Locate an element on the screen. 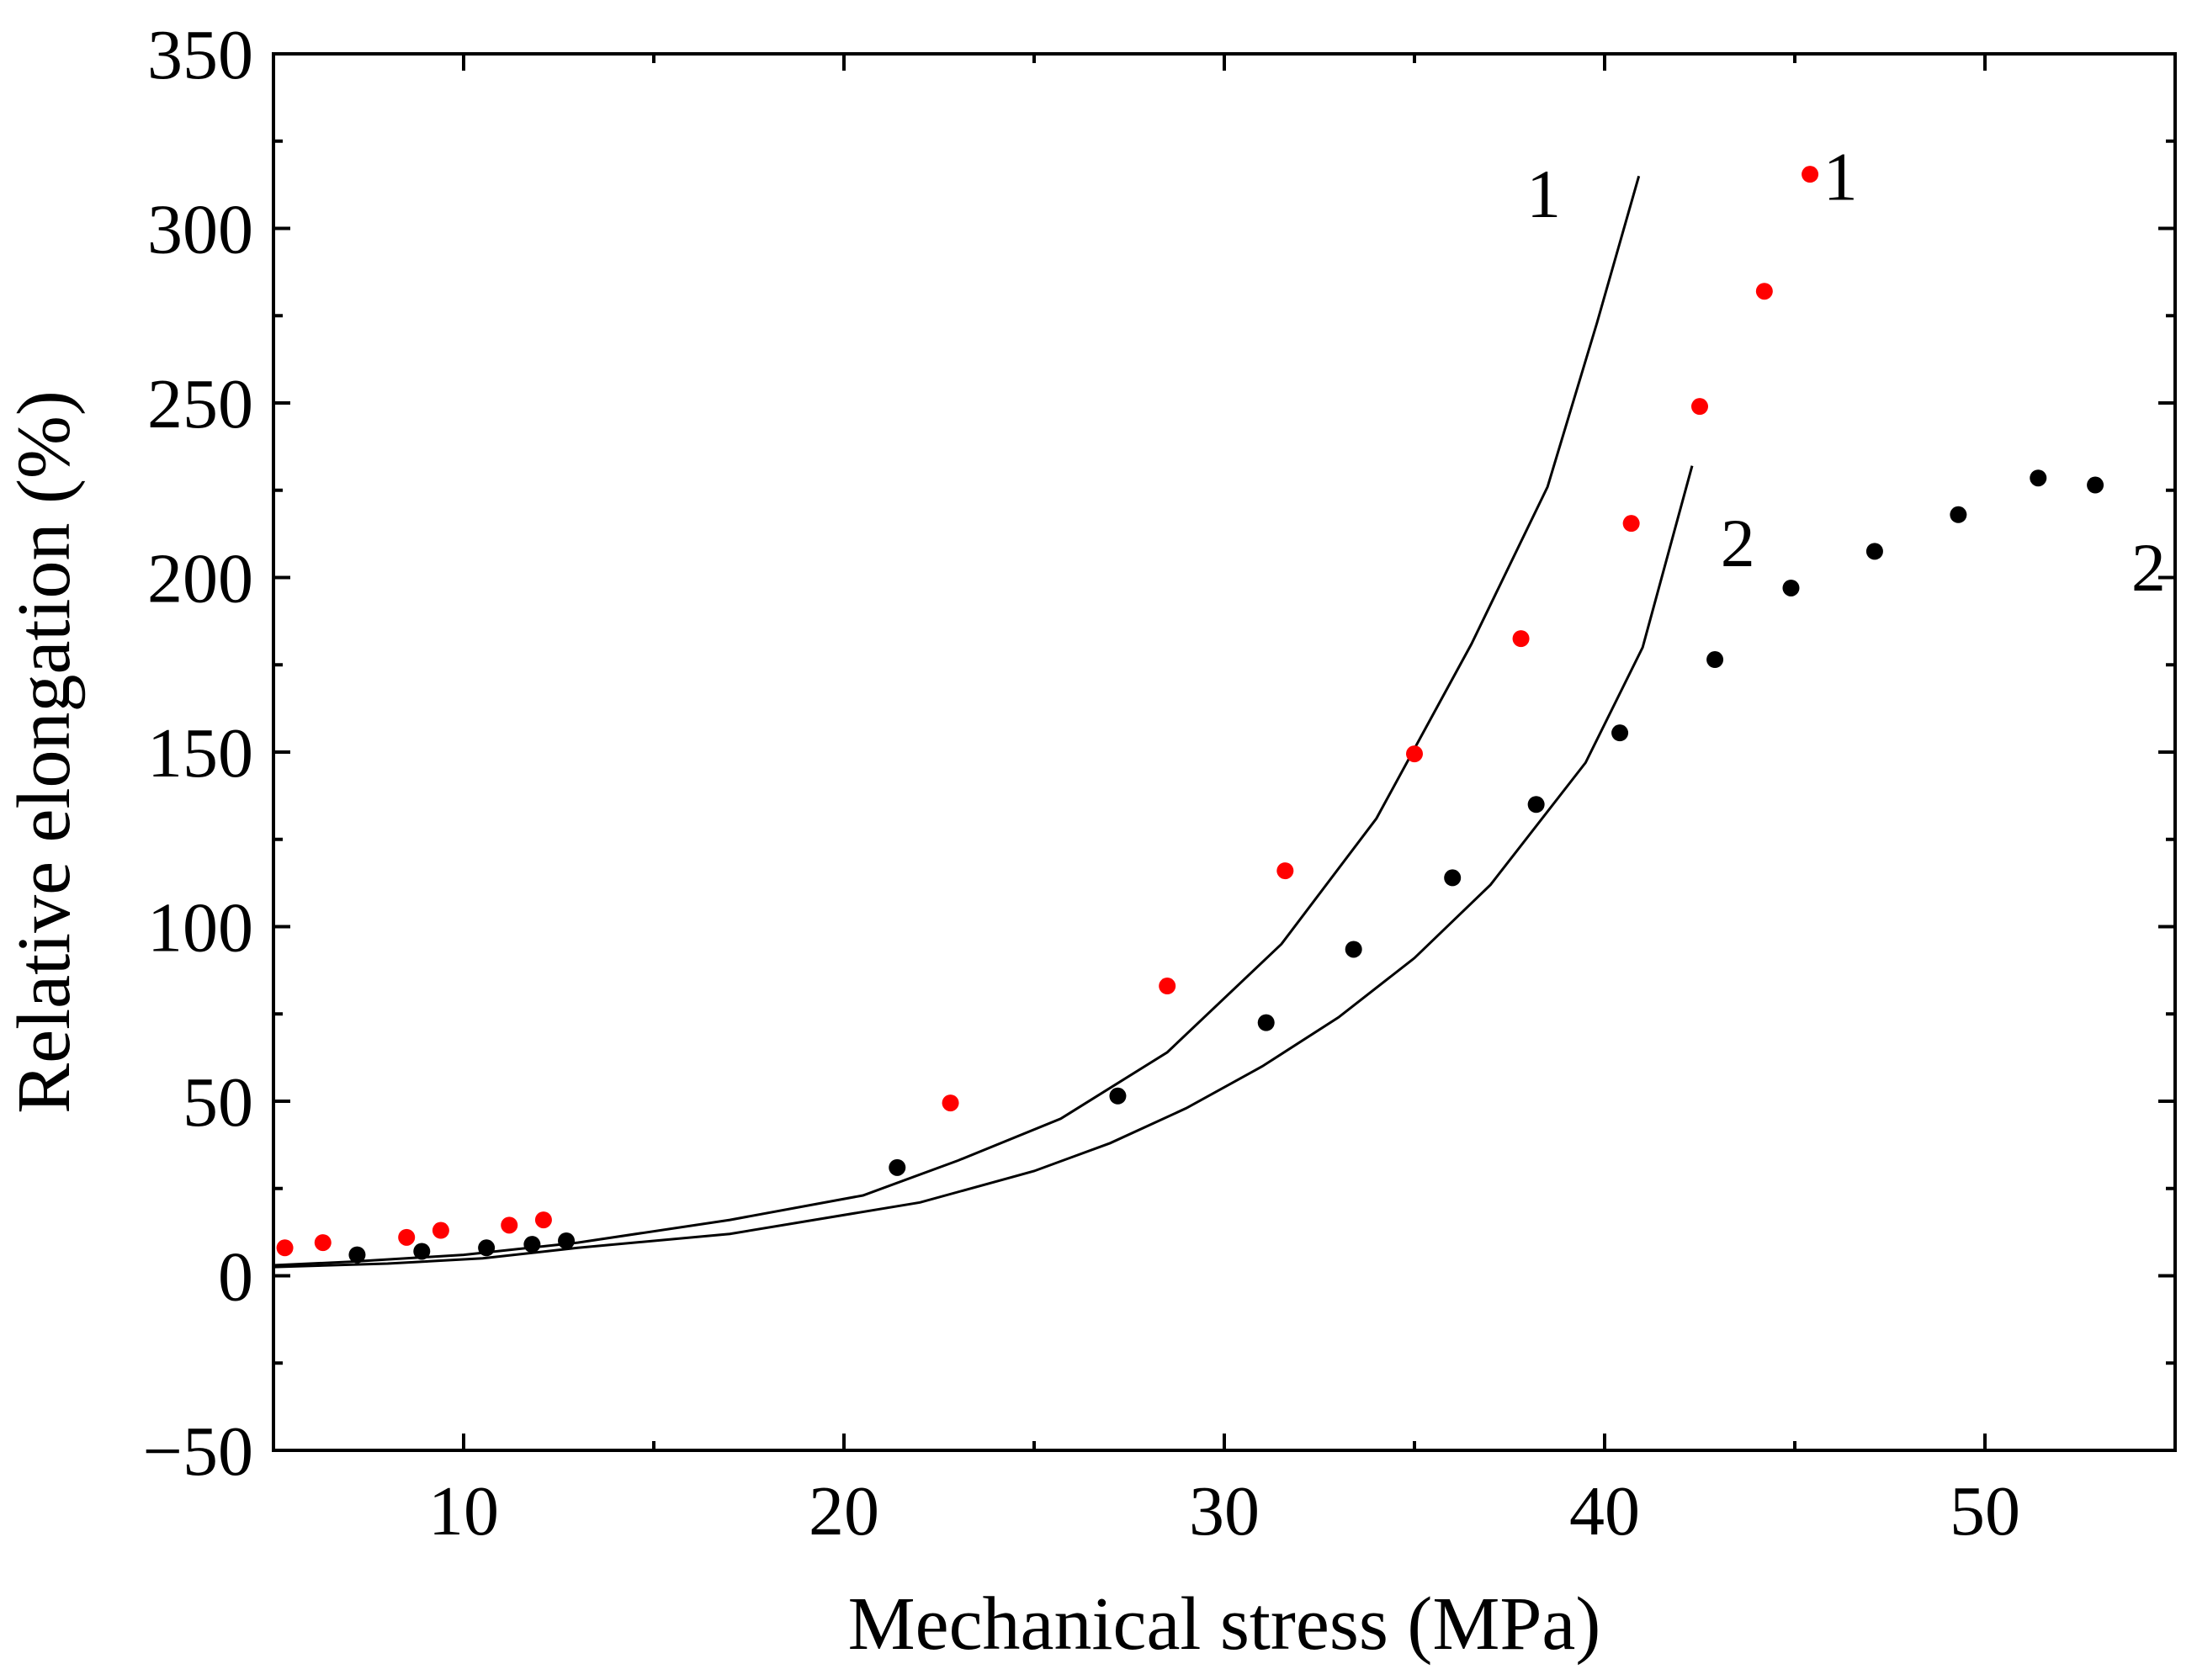  y-tick-label: 50 is located at coordinates (218, 1102).